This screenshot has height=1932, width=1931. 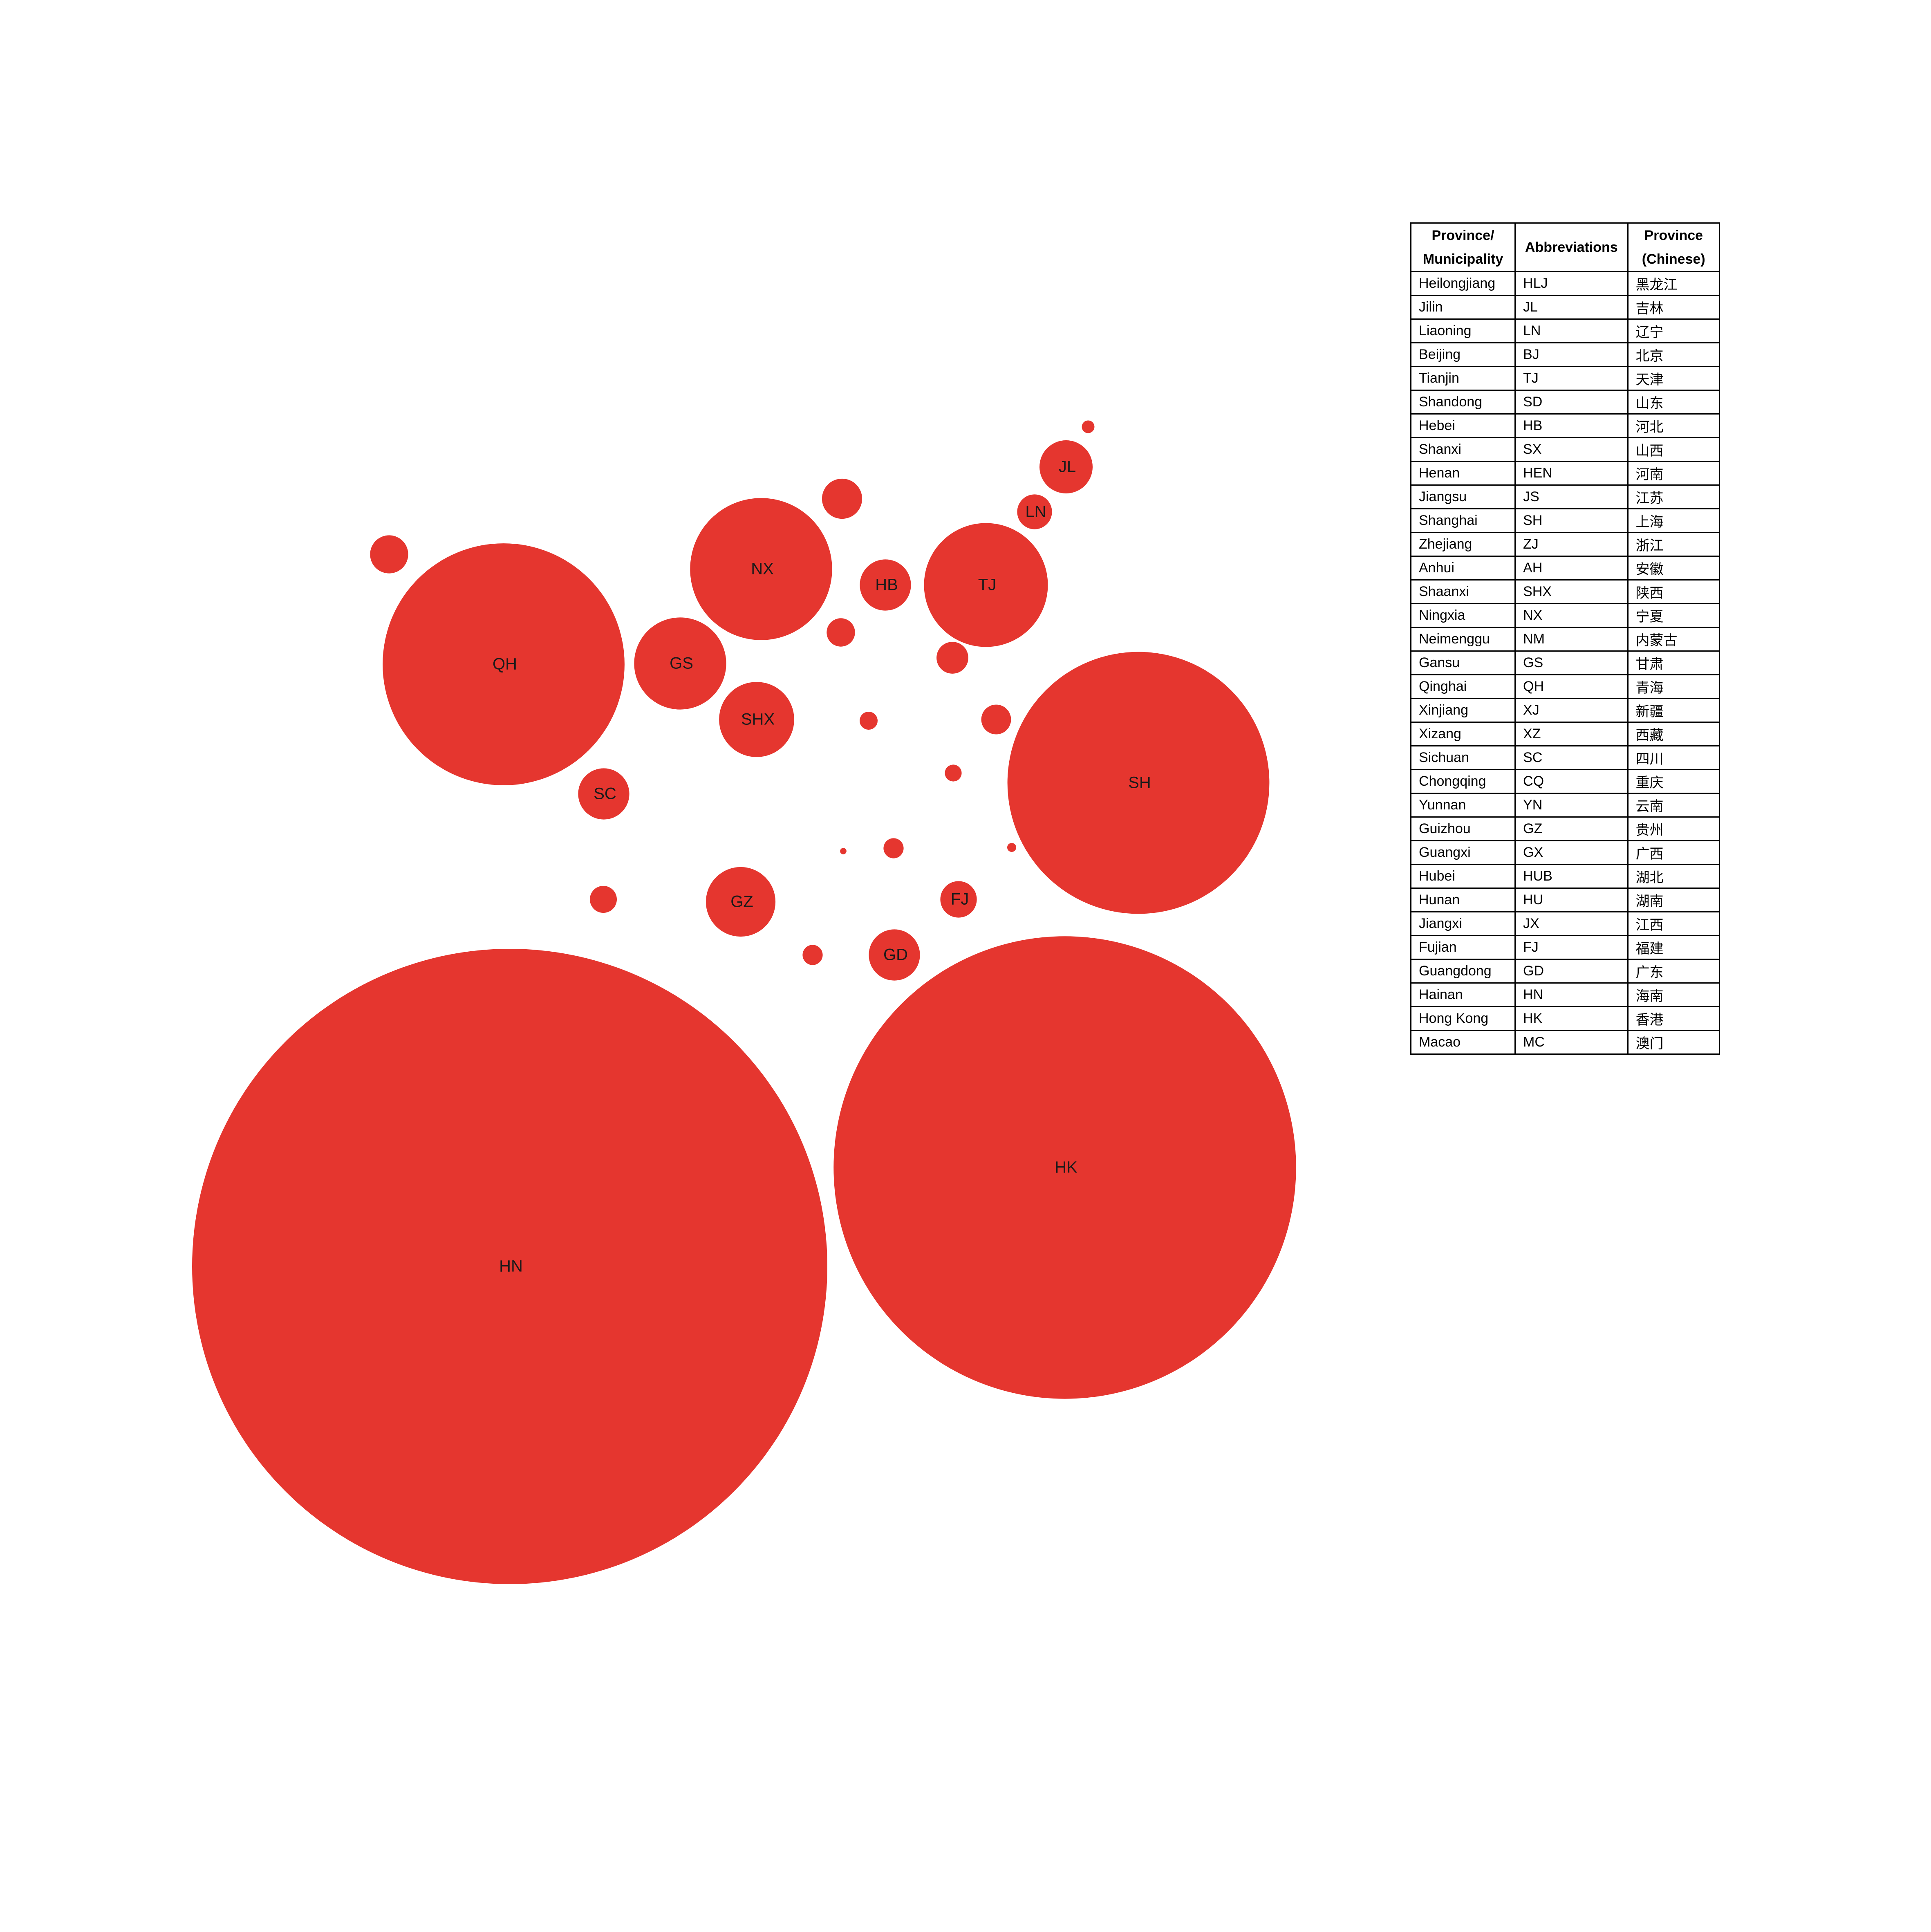 I want to click on legend-province-name: Hainan, so click(x=1463, y=994).